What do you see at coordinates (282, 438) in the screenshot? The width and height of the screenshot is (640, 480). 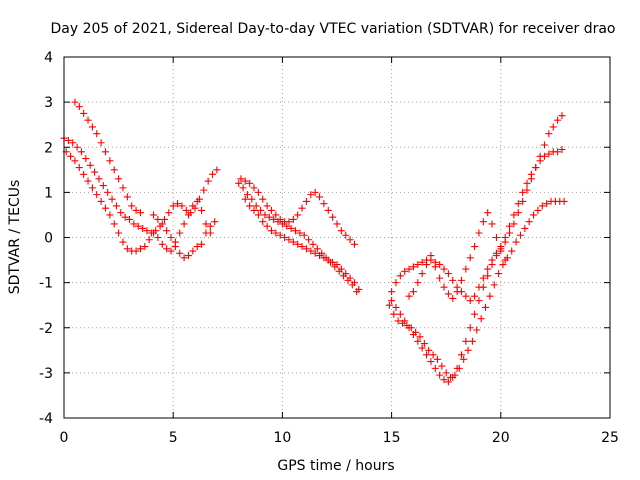 I see `x-tick-label: 10` at bounding box center [282, 438].